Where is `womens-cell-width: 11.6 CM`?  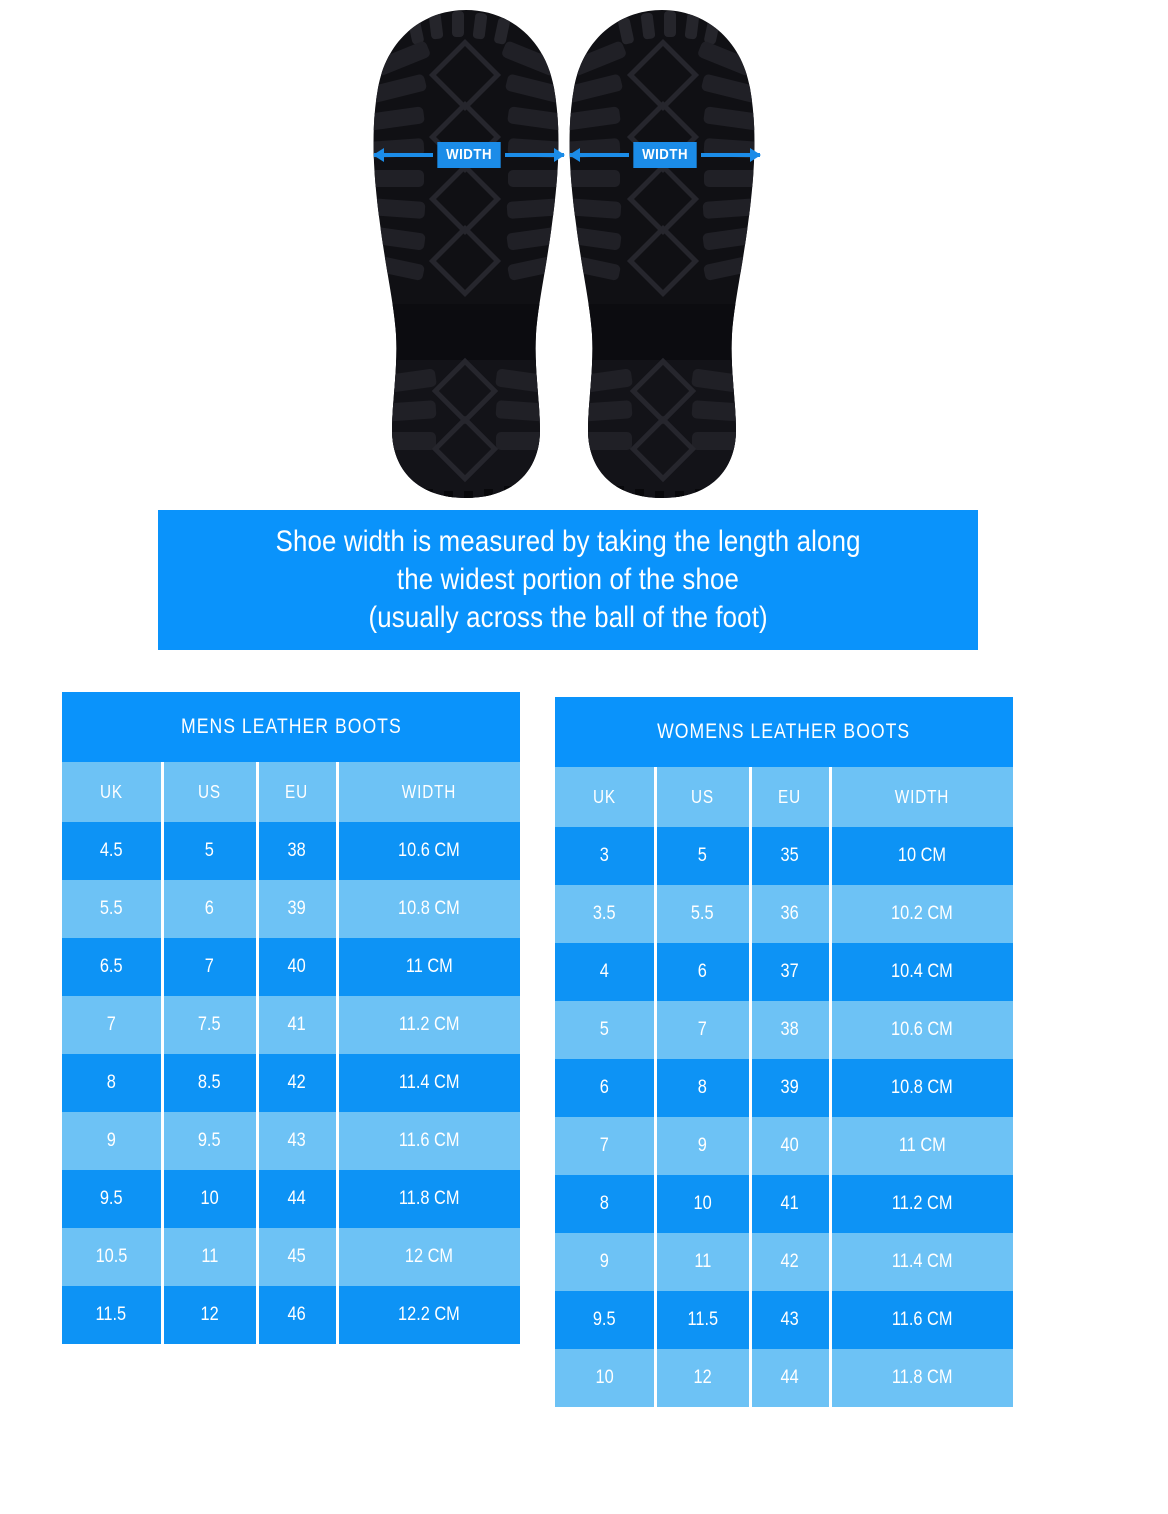
womens-cell-width: 11.6 CM is located at coordinates (920, 1320).